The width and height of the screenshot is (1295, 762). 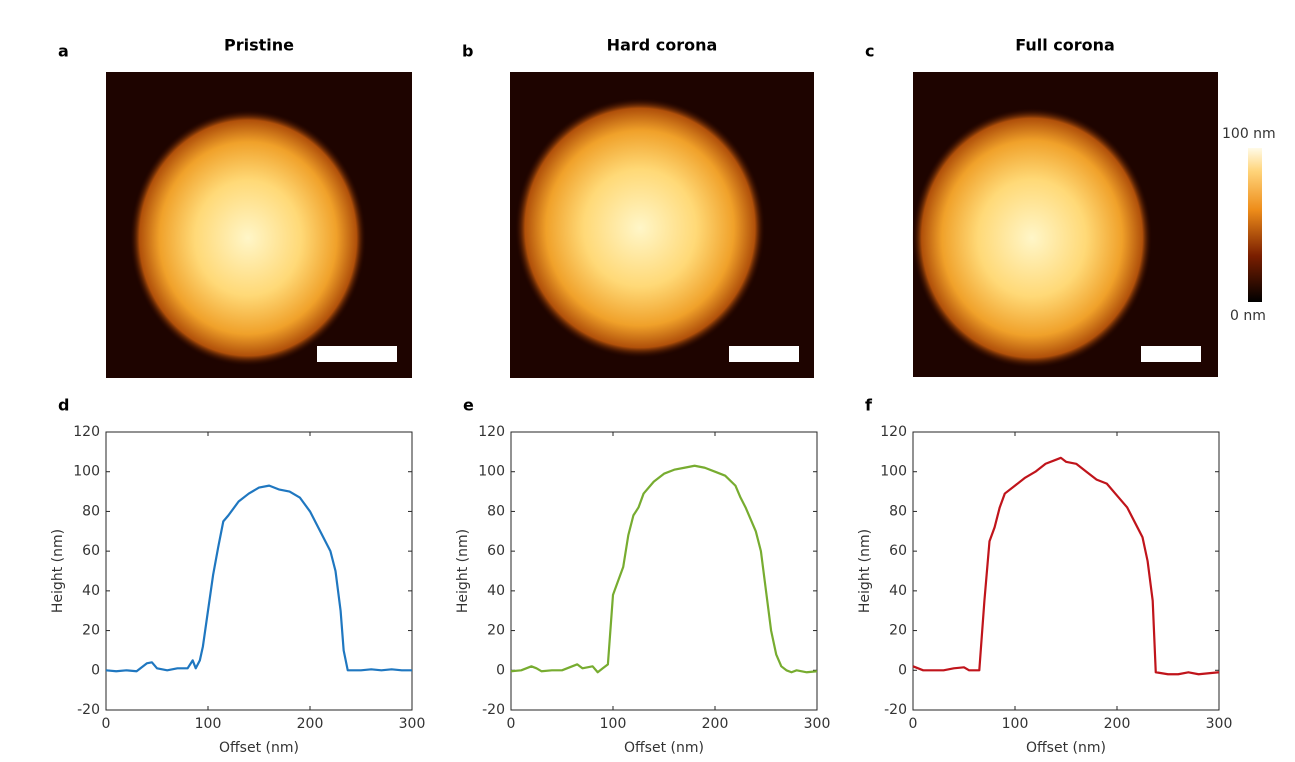 What do you see at coordinates (869, 405) in the screenshot?
I see `panel-letter: f` at bounding box center [869, 405].